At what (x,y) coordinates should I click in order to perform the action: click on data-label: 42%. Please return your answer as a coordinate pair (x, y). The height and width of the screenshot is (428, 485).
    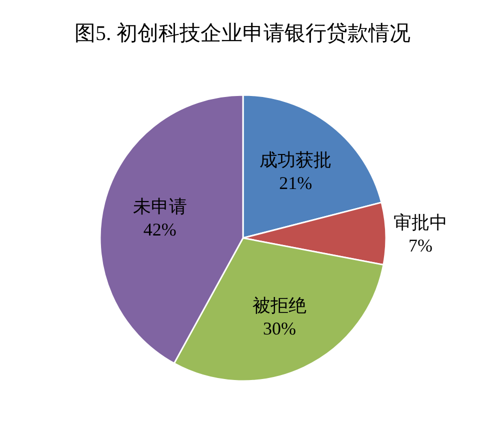
    Looking at the image, I should click on (159, 230).